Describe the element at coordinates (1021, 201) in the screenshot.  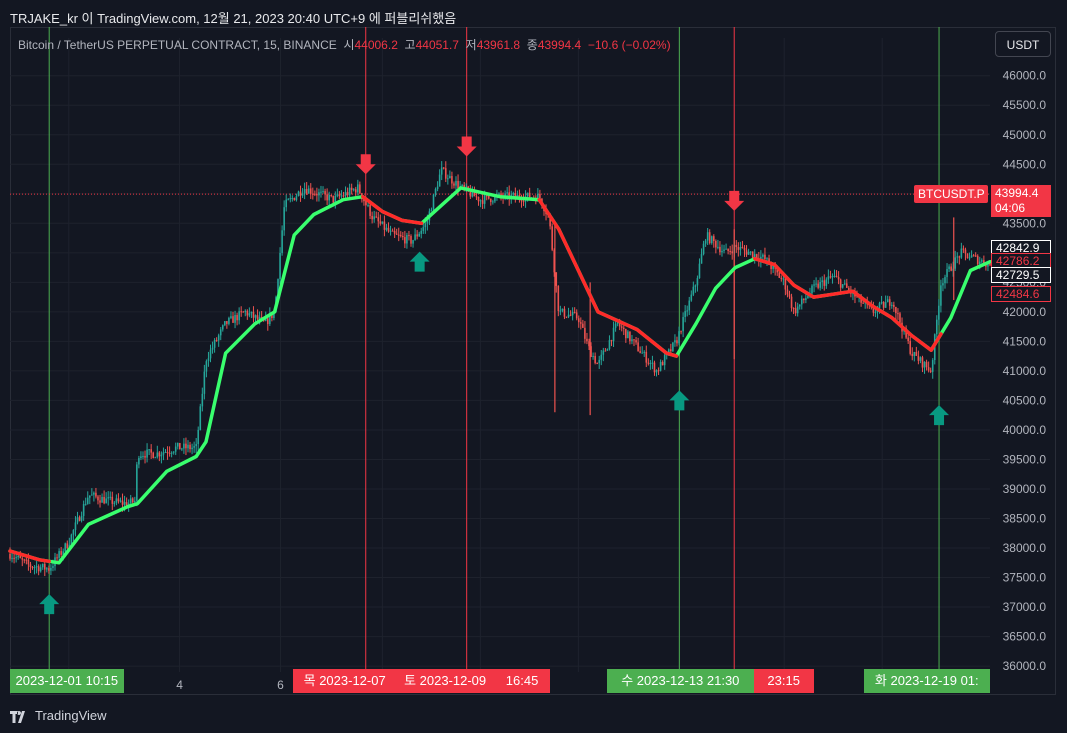
I see `last-price-tag: 43994.4 04:06` at that location.